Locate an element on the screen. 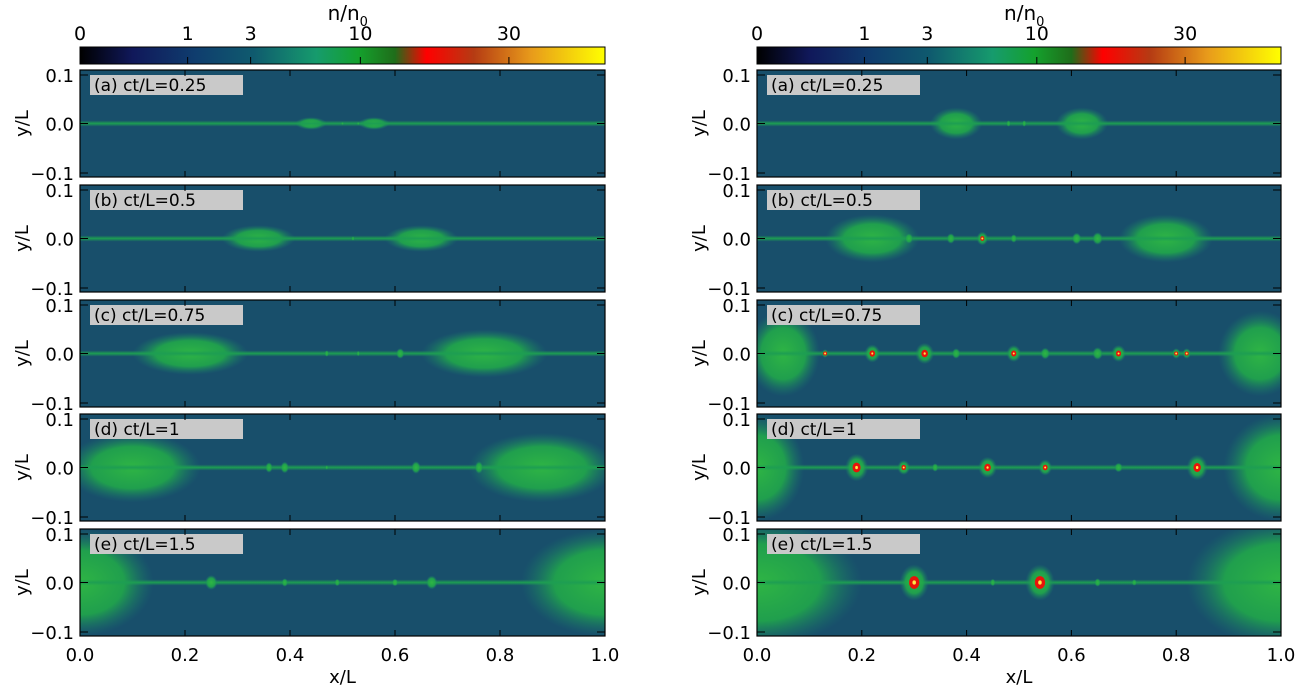  colorbar-bar is located at coordinates (1019, 55).